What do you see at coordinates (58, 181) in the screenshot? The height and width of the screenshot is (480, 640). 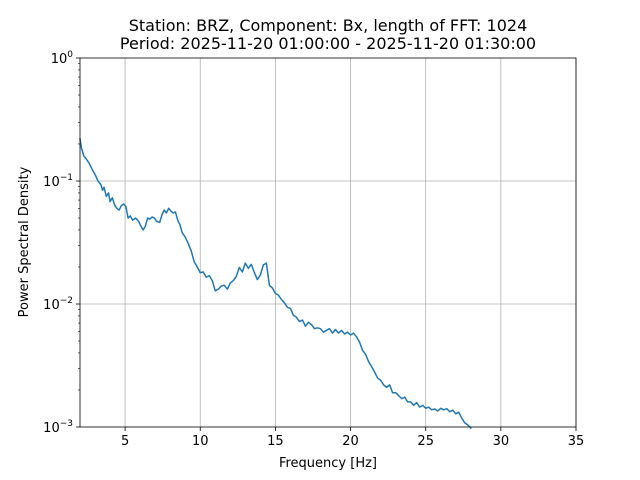 I see `y-tick-label: 10⁻¹` at bounding box center [58, 181].